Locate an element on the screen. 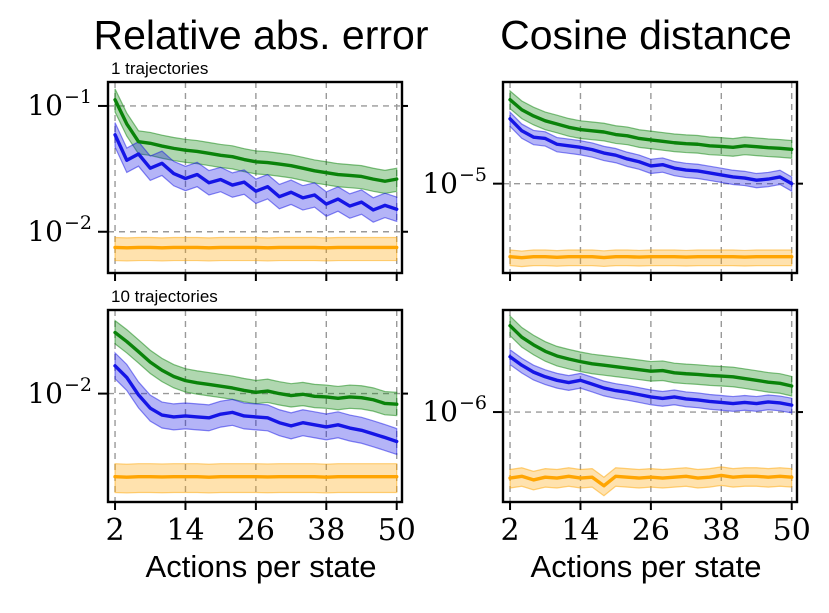  chart-svg-cosine-distance-1-traj is located at coordinates (648, 180).